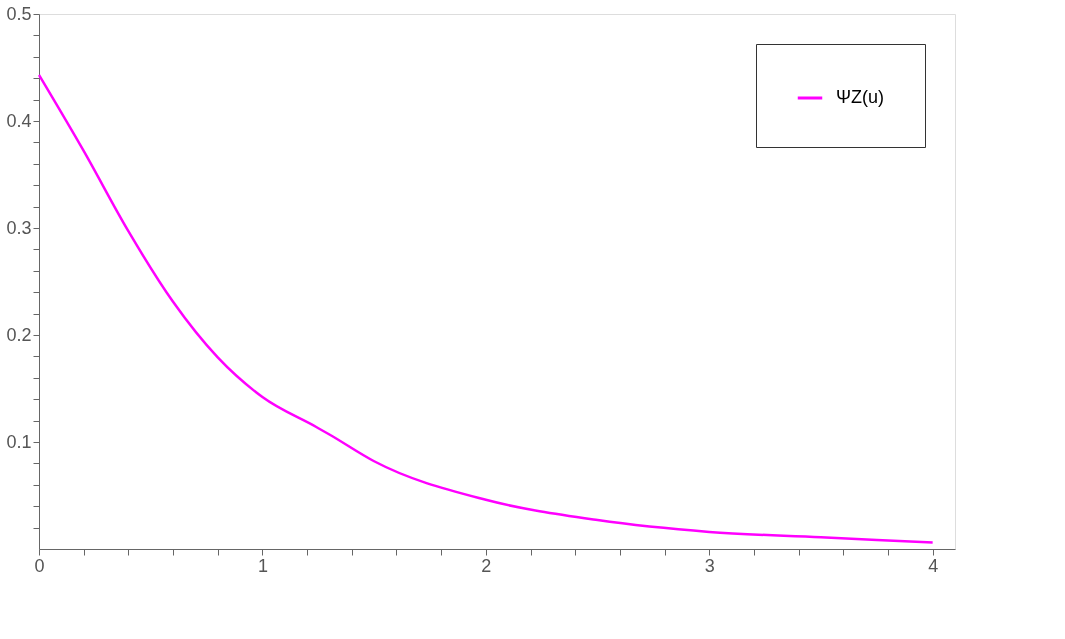  Describe the element at coordinates (19, 120) in the screenshot. I see `y-tick-label: 0.4` at that location.